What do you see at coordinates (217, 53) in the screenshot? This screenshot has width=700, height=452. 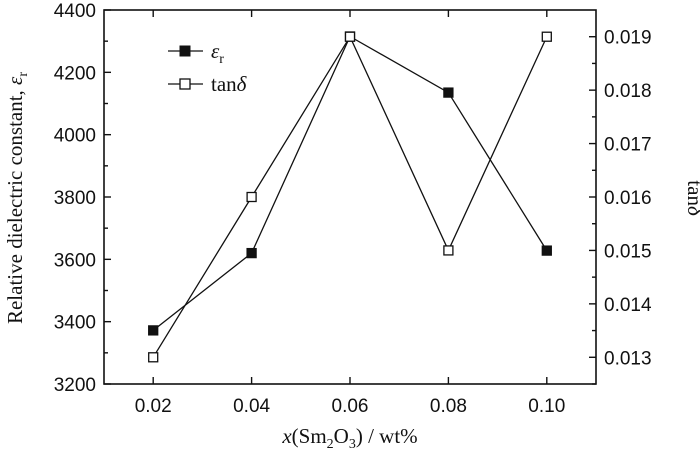 I see `legend-label-eps: εr` at bounding box center [217, 53].